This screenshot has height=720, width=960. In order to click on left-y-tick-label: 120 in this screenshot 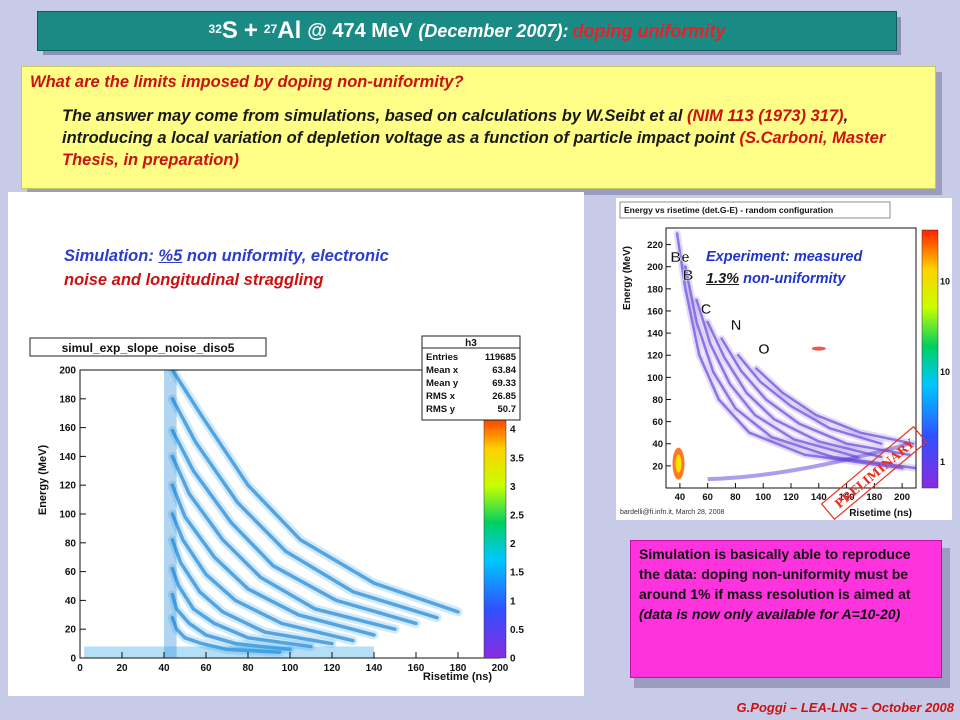, I will do `click(67, 486)`.